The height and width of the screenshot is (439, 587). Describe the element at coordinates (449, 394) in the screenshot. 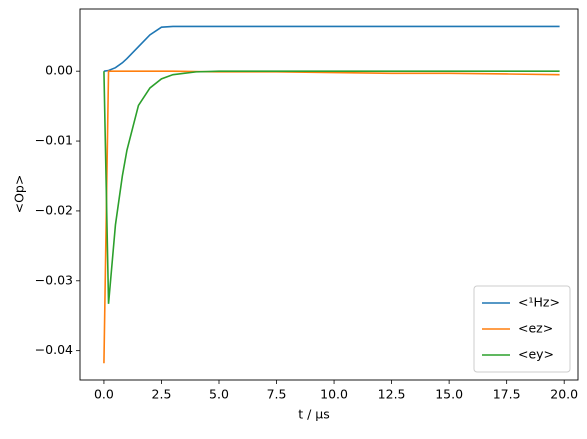

I see `x-tick-label: 15.0` at that location.